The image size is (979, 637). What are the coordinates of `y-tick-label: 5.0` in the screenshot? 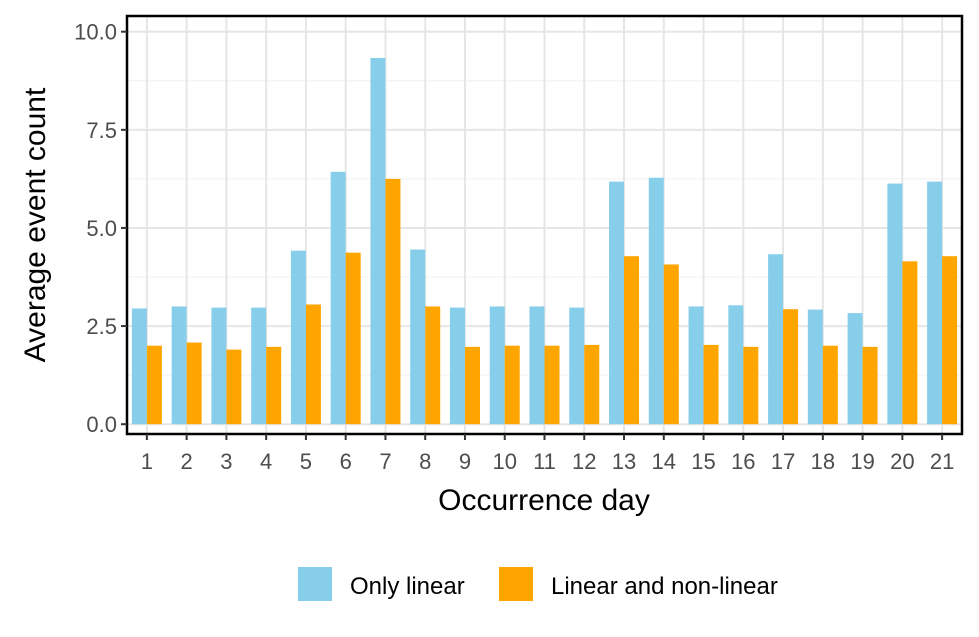 It's located at (101, 228).